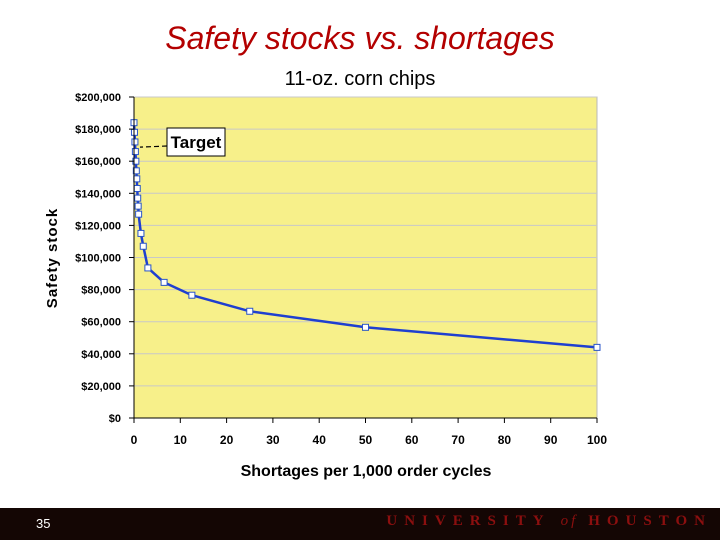 This screenshot has width=720, height=540. Describe the element at coordinates (98, 162) in the screenshot. I see `y-tick-label: $160,000` at that location.